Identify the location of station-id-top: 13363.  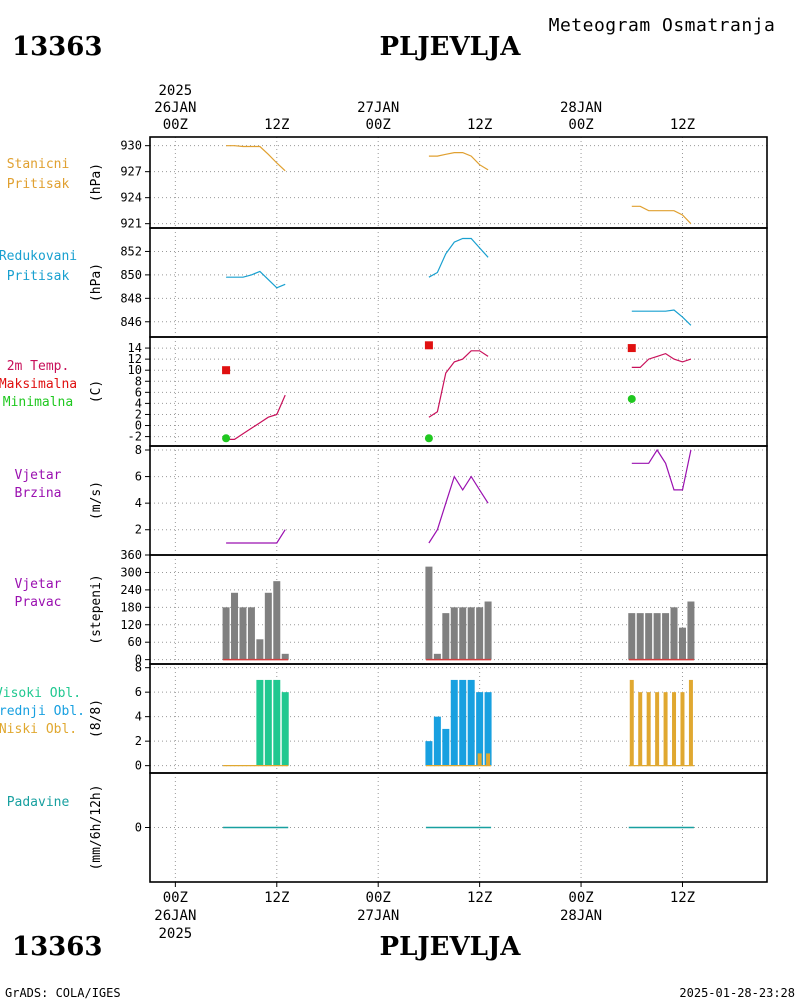
(57, 47).